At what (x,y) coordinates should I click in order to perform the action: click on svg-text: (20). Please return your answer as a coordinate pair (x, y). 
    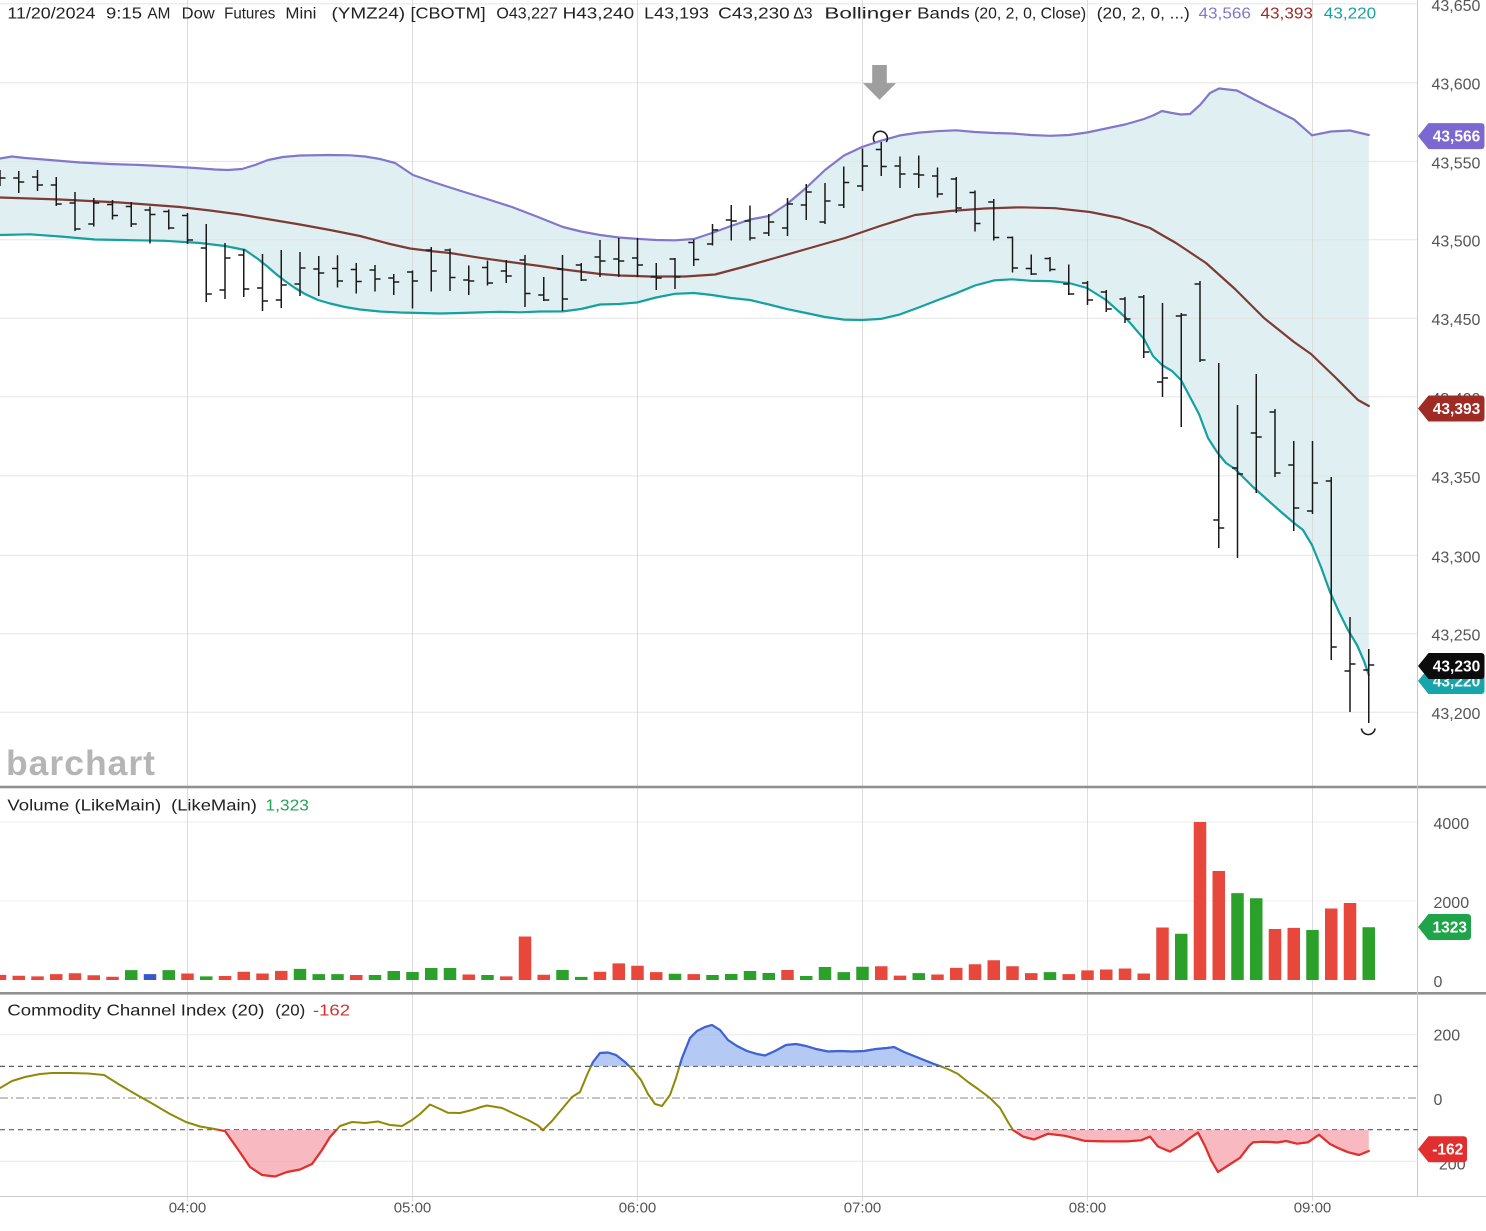
    Looking at the image, I should click on (290, 1011).